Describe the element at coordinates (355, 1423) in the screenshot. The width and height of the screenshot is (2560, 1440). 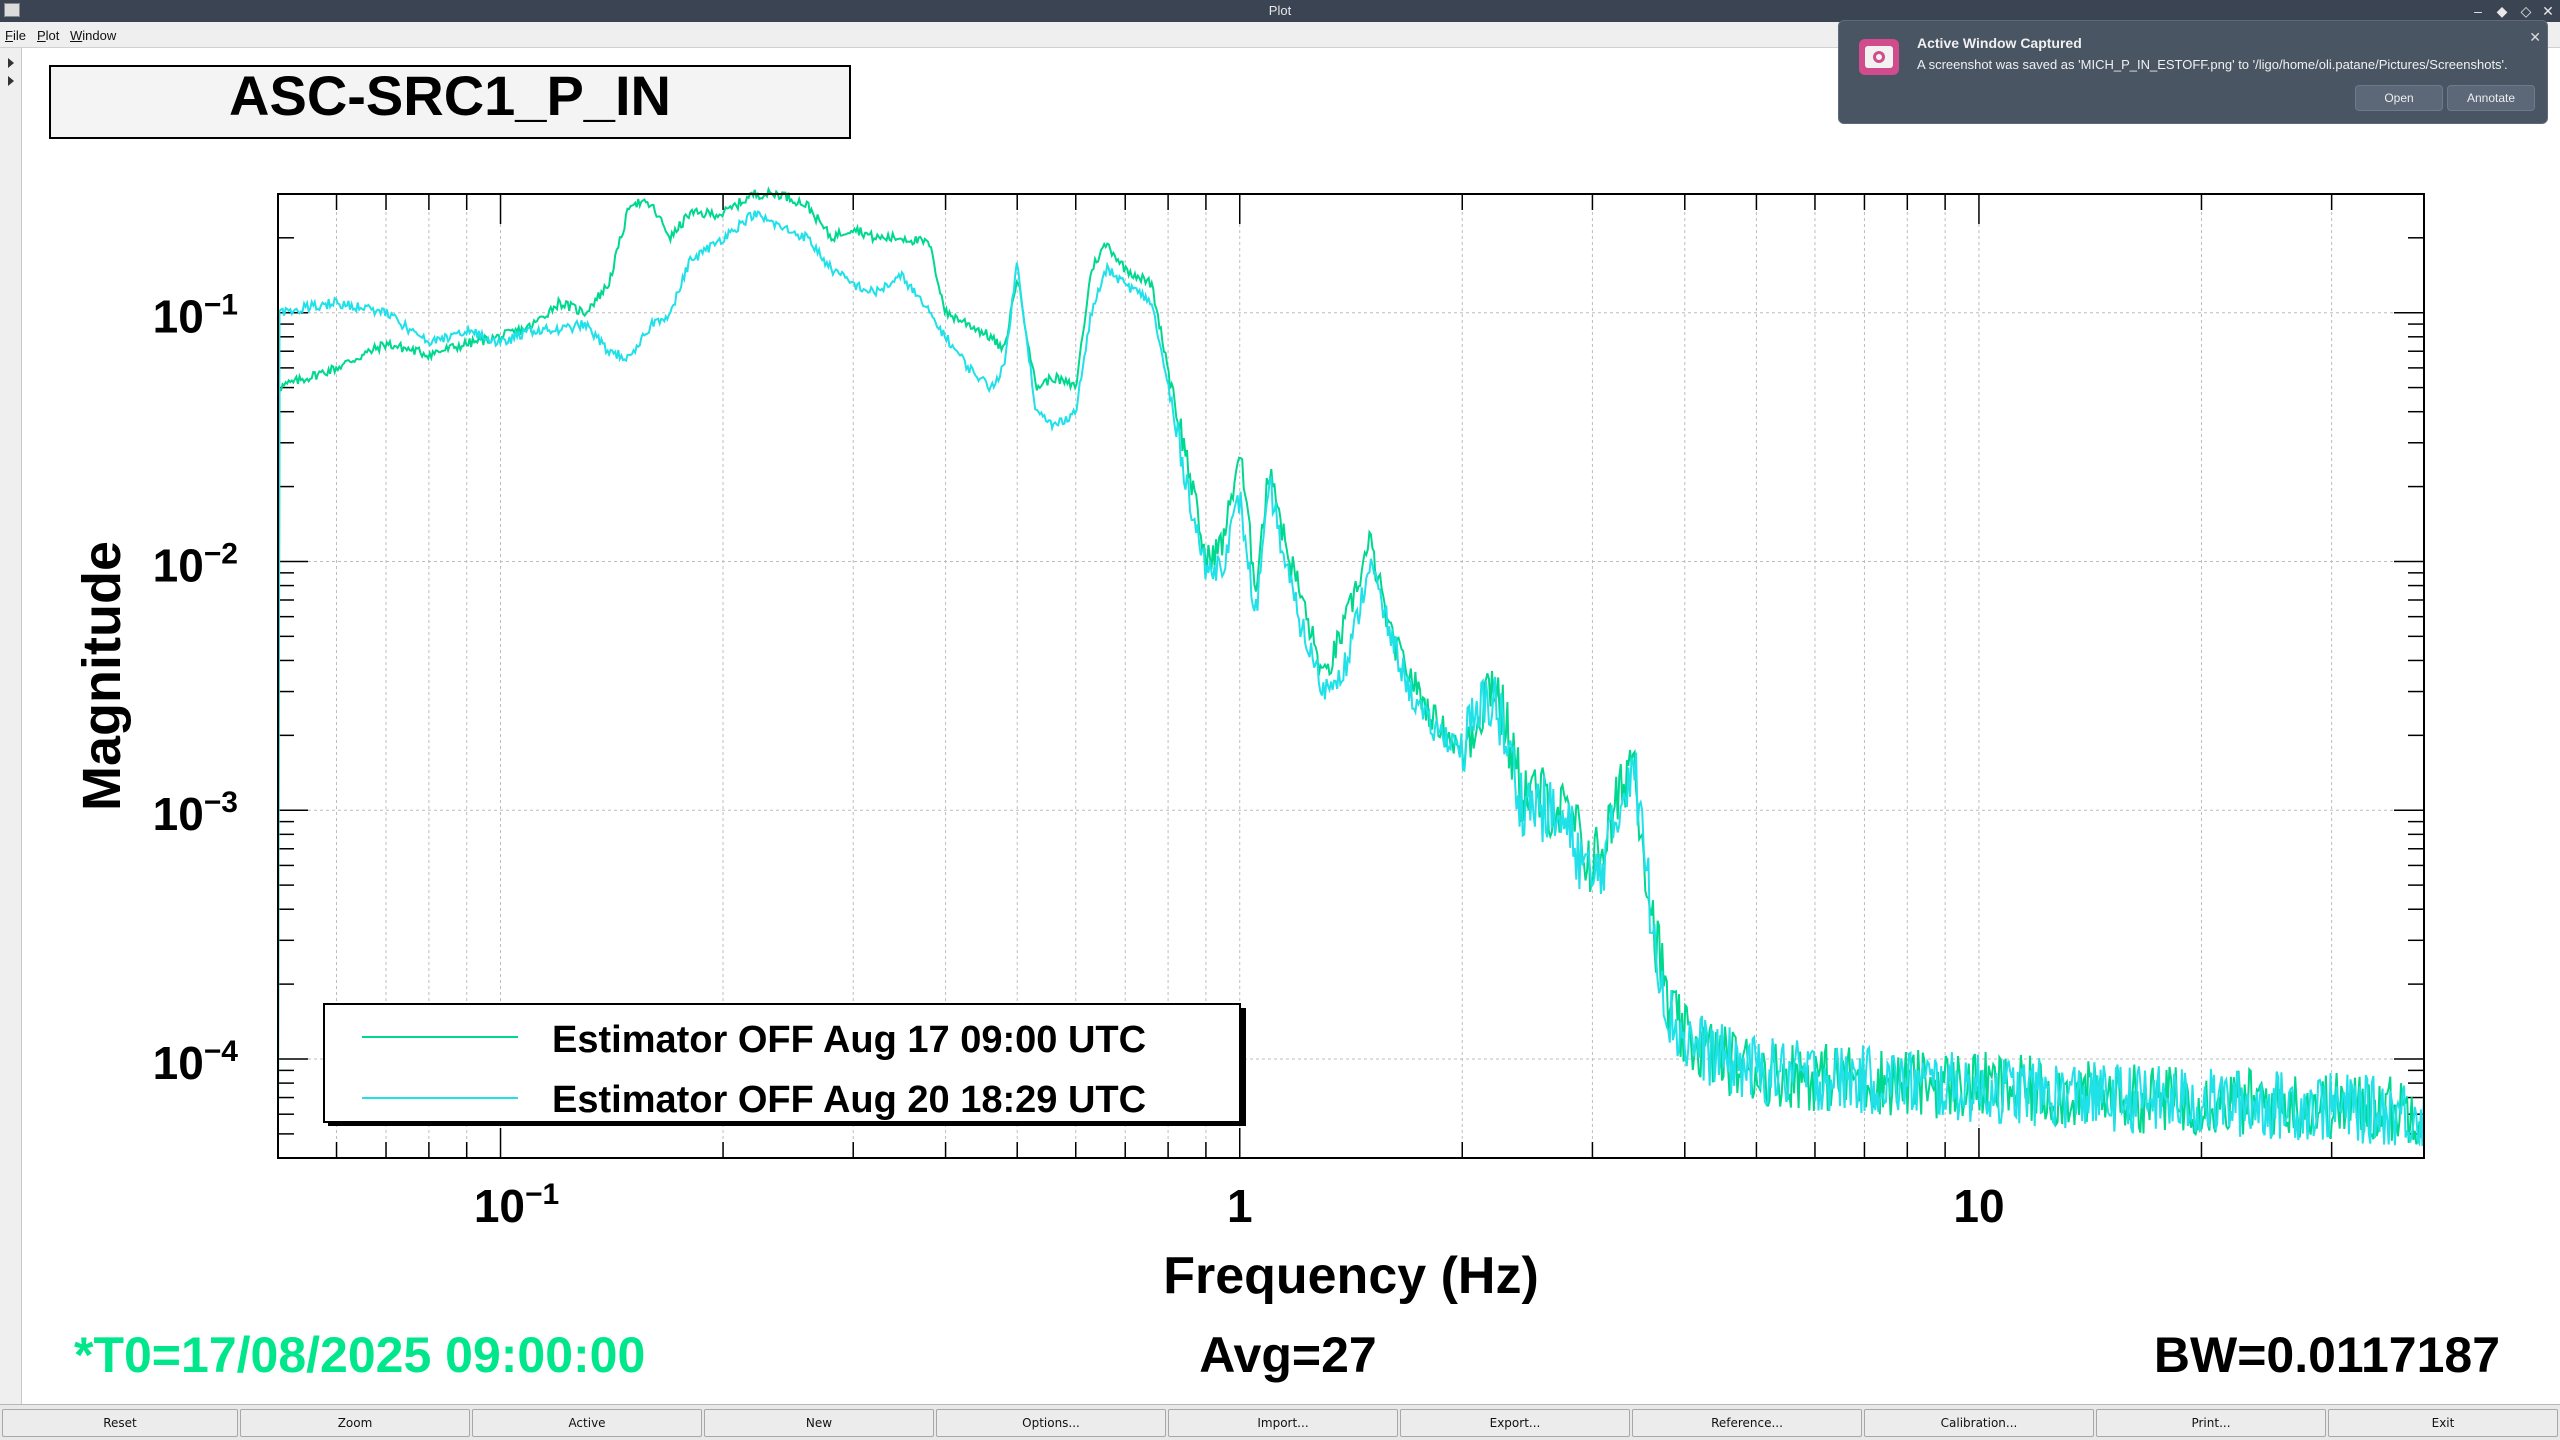
I see `zoom-button: Zoom` at that location.